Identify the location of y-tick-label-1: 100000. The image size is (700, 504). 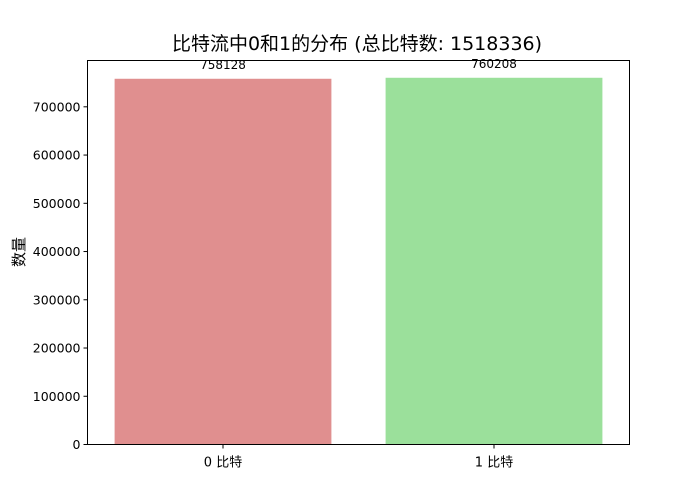
(57, 396).